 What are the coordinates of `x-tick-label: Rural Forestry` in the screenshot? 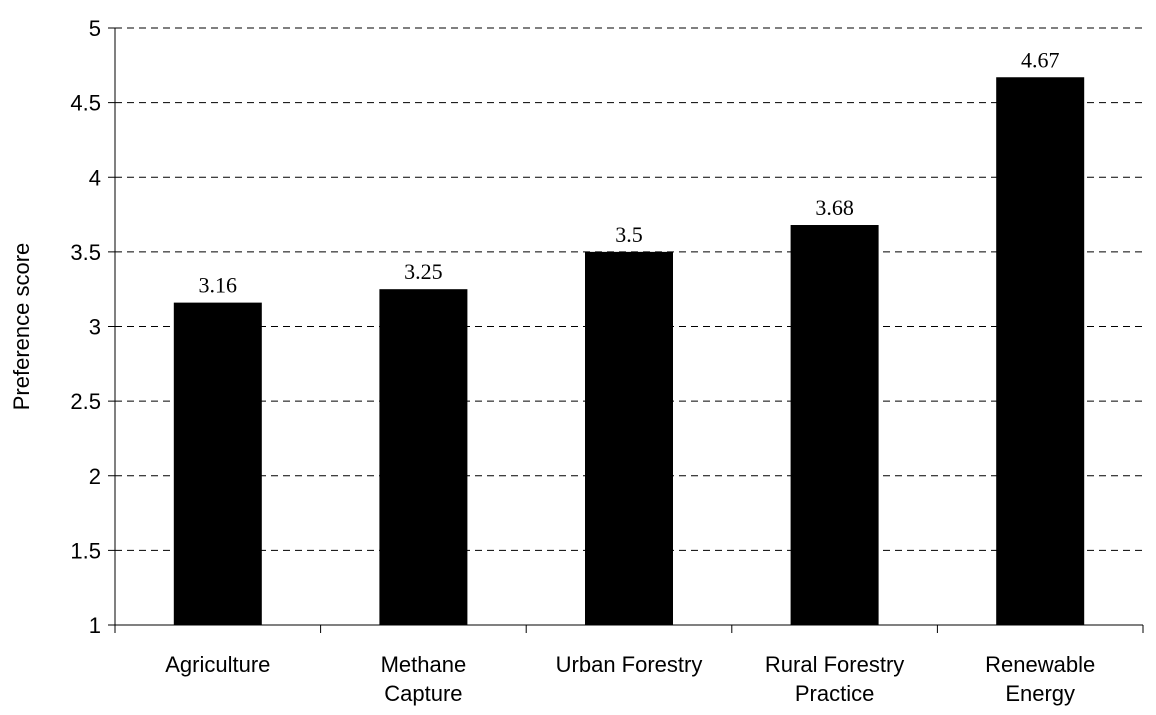 It's located at (834, 664).